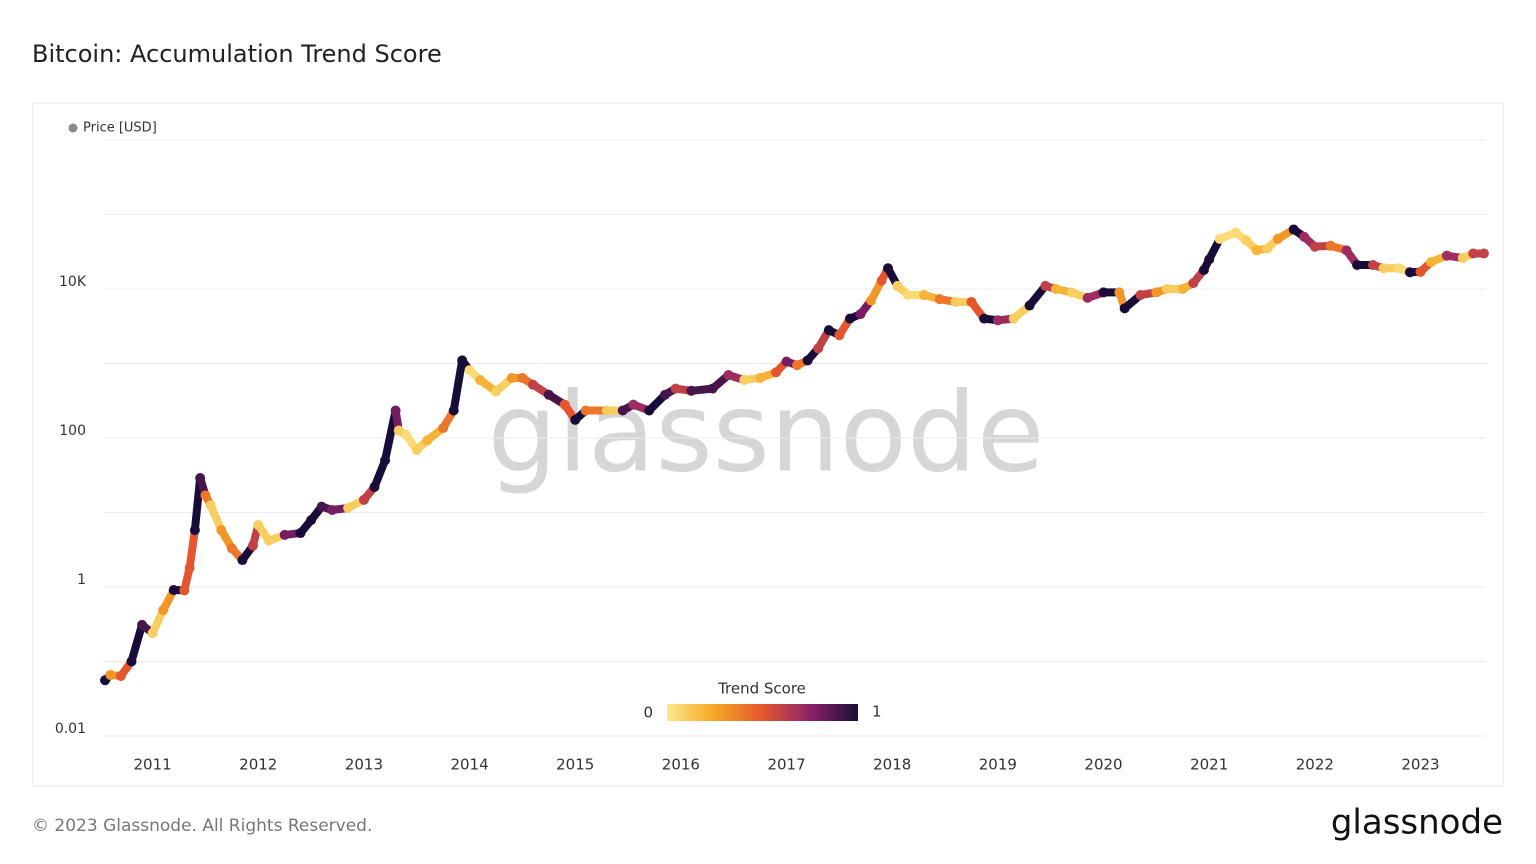 This screenshot has width=1536, height=864. I want to click on legend-label: Price [USD], so click(120, 128).